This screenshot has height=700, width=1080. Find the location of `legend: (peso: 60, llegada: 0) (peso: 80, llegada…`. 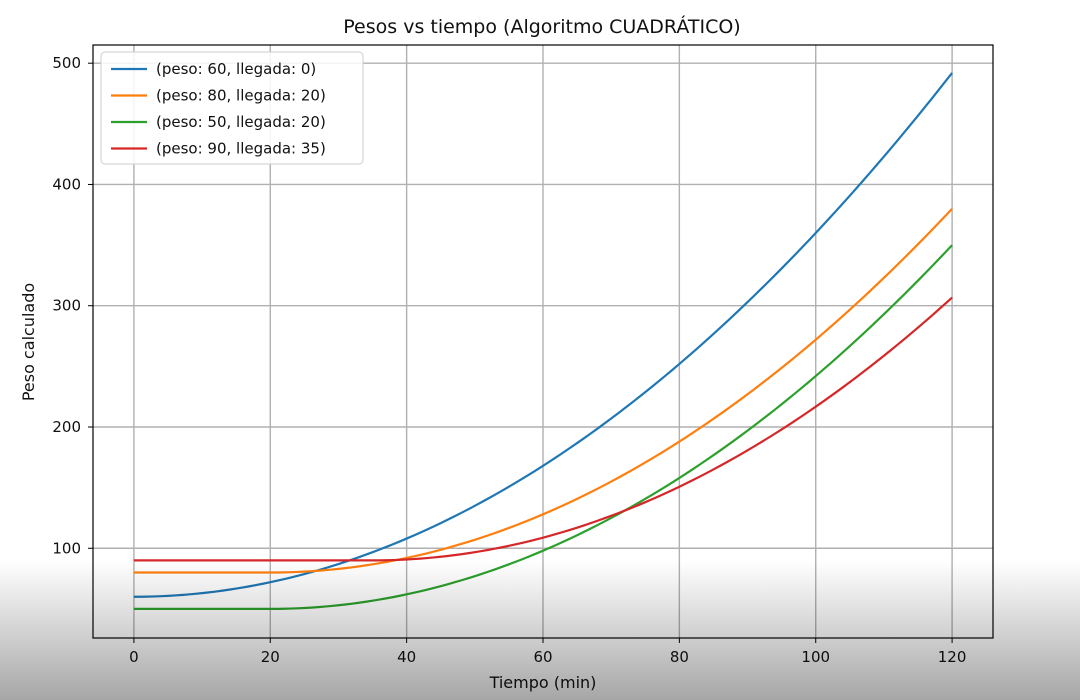

legend: (peso: 60, llegada: 0) (peso: 80, llegada… is located at coordinates (232, 108).